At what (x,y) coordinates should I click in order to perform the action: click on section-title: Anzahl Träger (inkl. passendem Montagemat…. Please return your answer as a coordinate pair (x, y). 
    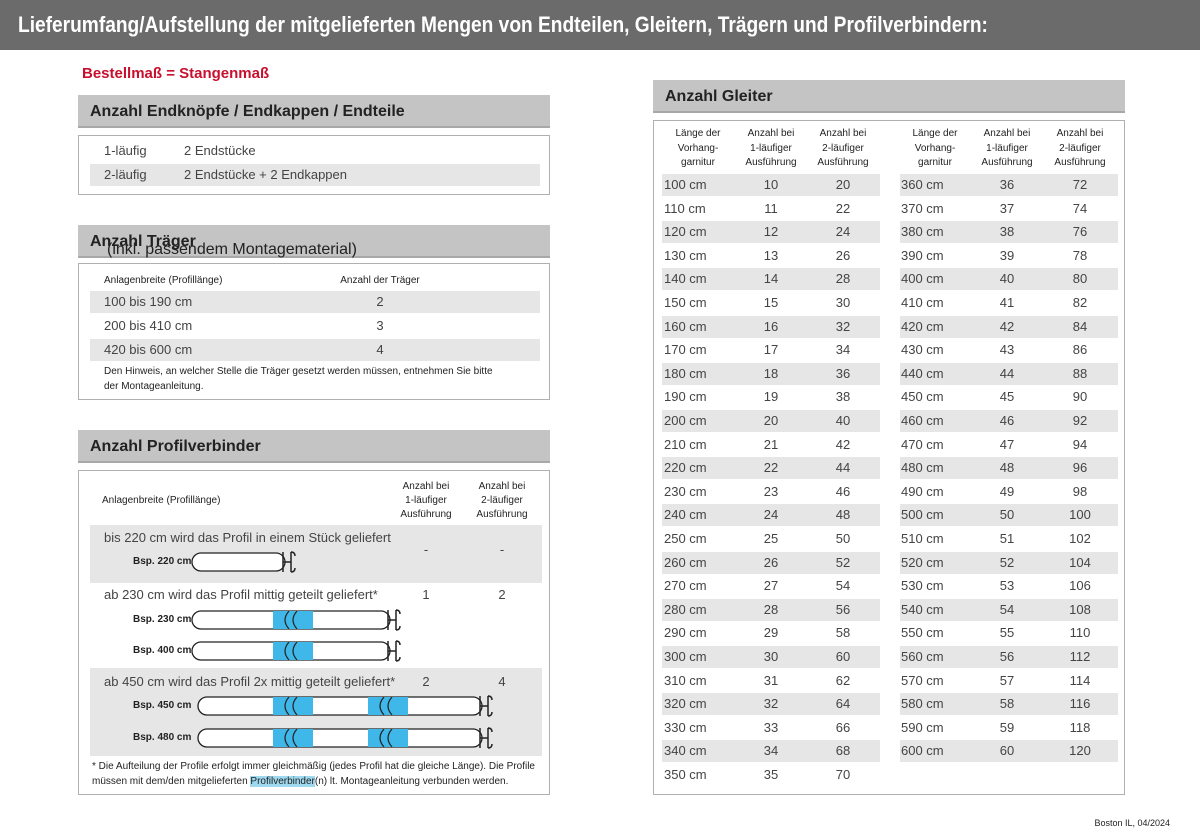
    Looking at the image, I should click on (223, 245).